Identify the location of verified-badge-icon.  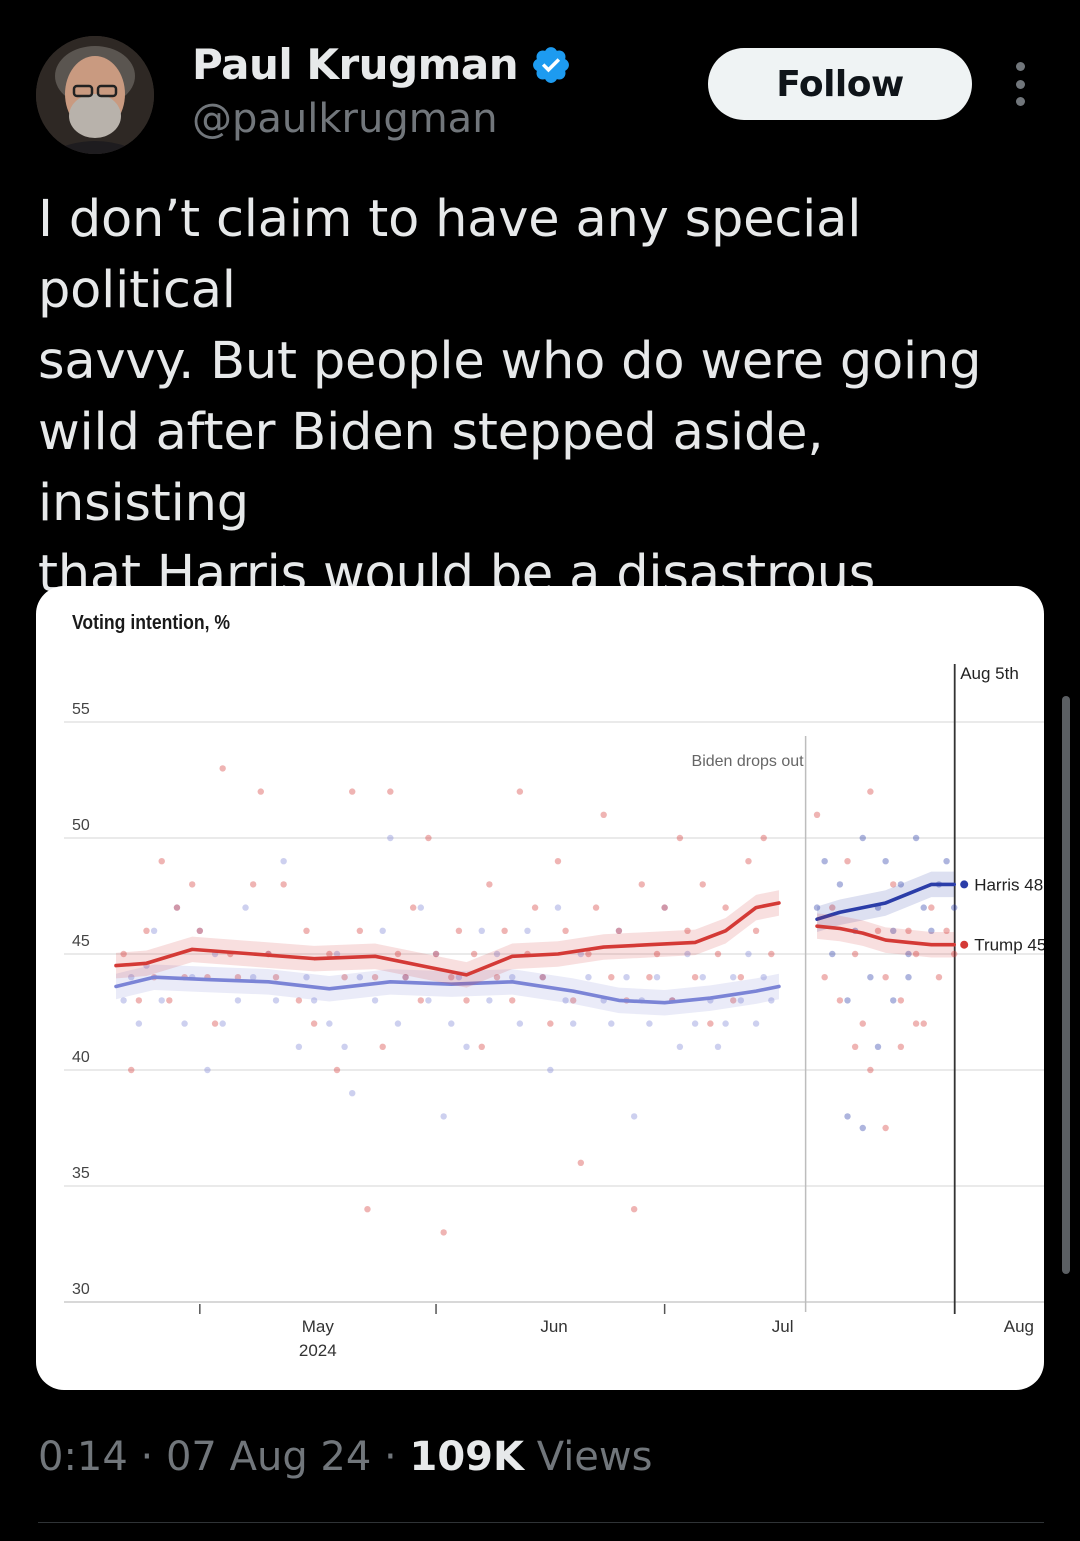
(551, 64).